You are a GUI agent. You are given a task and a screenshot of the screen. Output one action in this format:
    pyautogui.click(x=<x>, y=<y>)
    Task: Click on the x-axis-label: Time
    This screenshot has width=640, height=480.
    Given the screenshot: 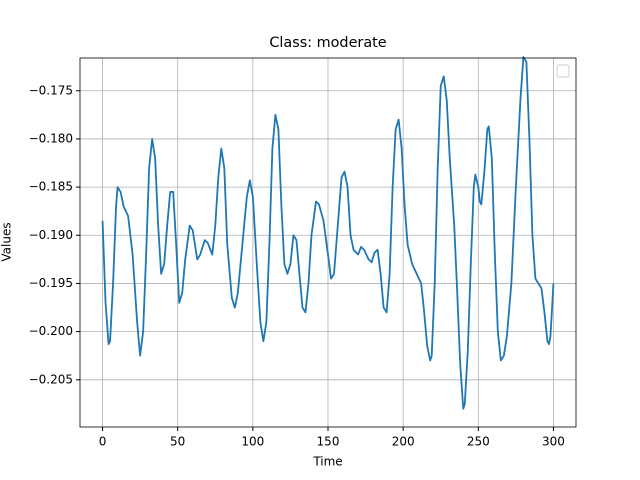 What is the action you would take?
    pyautogui.click(x=327, y=462)
    